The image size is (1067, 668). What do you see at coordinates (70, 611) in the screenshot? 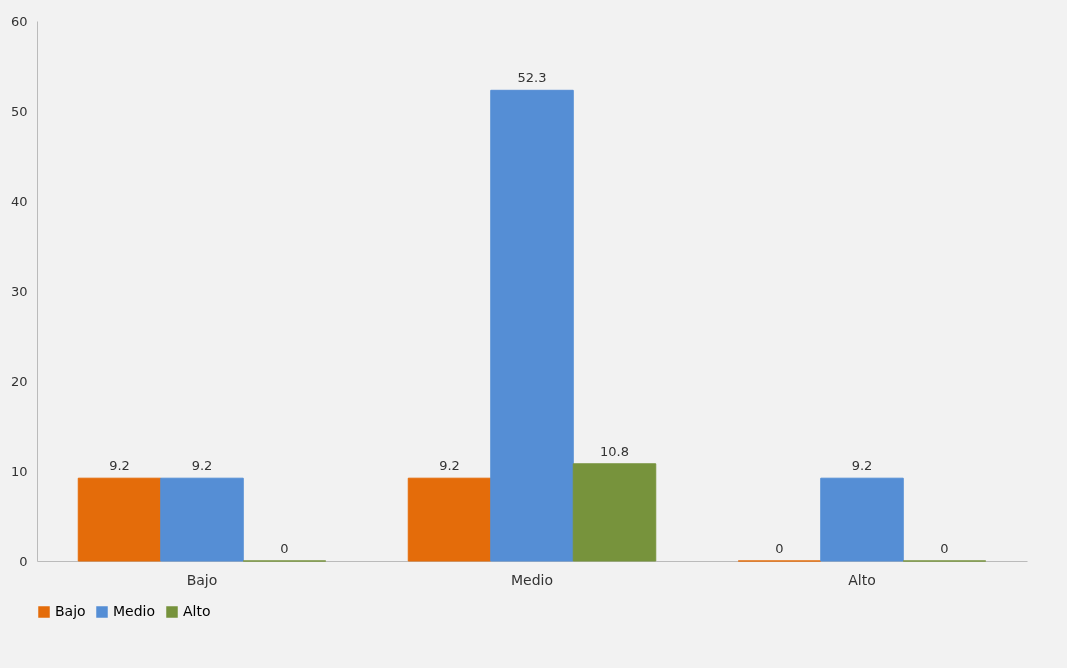
I see `legend-label: Bajo` at bounding box center [70, 611].